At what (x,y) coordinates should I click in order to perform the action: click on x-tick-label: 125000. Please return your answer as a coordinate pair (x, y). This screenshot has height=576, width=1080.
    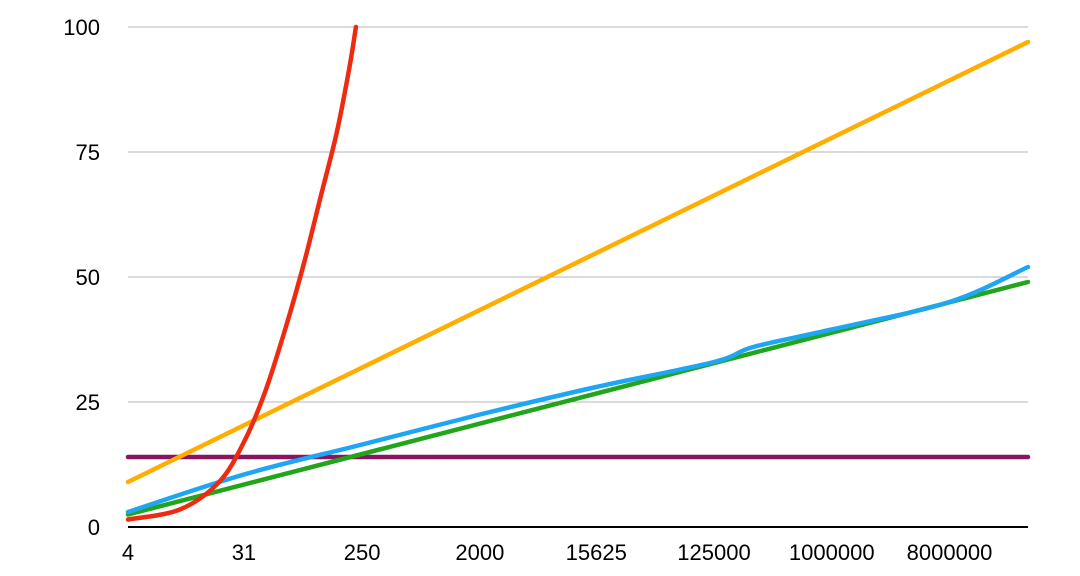
    Looking at the image, I should click on (713, 552).